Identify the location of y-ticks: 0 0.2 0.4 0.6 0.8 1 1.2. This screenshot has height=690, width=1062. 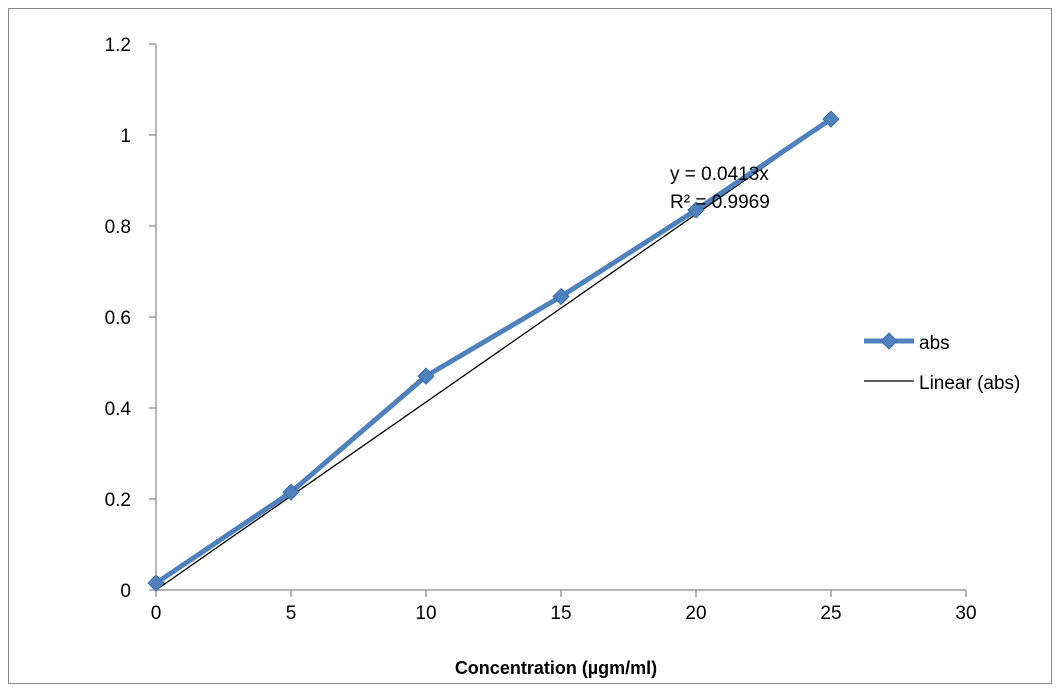
(130, 318).